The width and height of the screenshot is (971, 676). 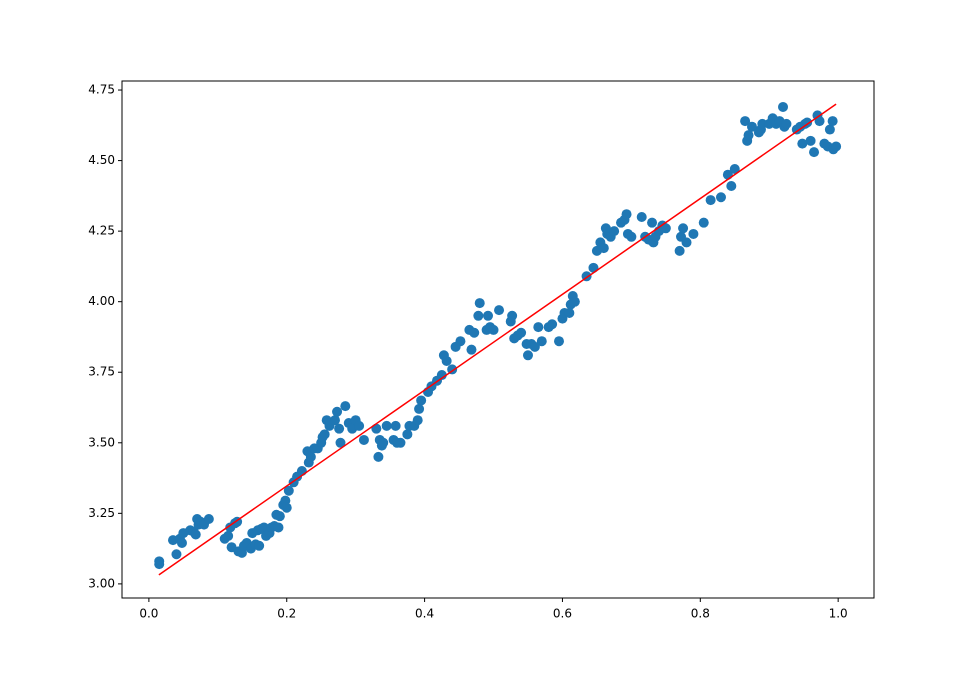 What do you see at coordinates (148, 614) in the screenshot?
I see `x-tick-label: 0.0` at bounding box center [148, 614].